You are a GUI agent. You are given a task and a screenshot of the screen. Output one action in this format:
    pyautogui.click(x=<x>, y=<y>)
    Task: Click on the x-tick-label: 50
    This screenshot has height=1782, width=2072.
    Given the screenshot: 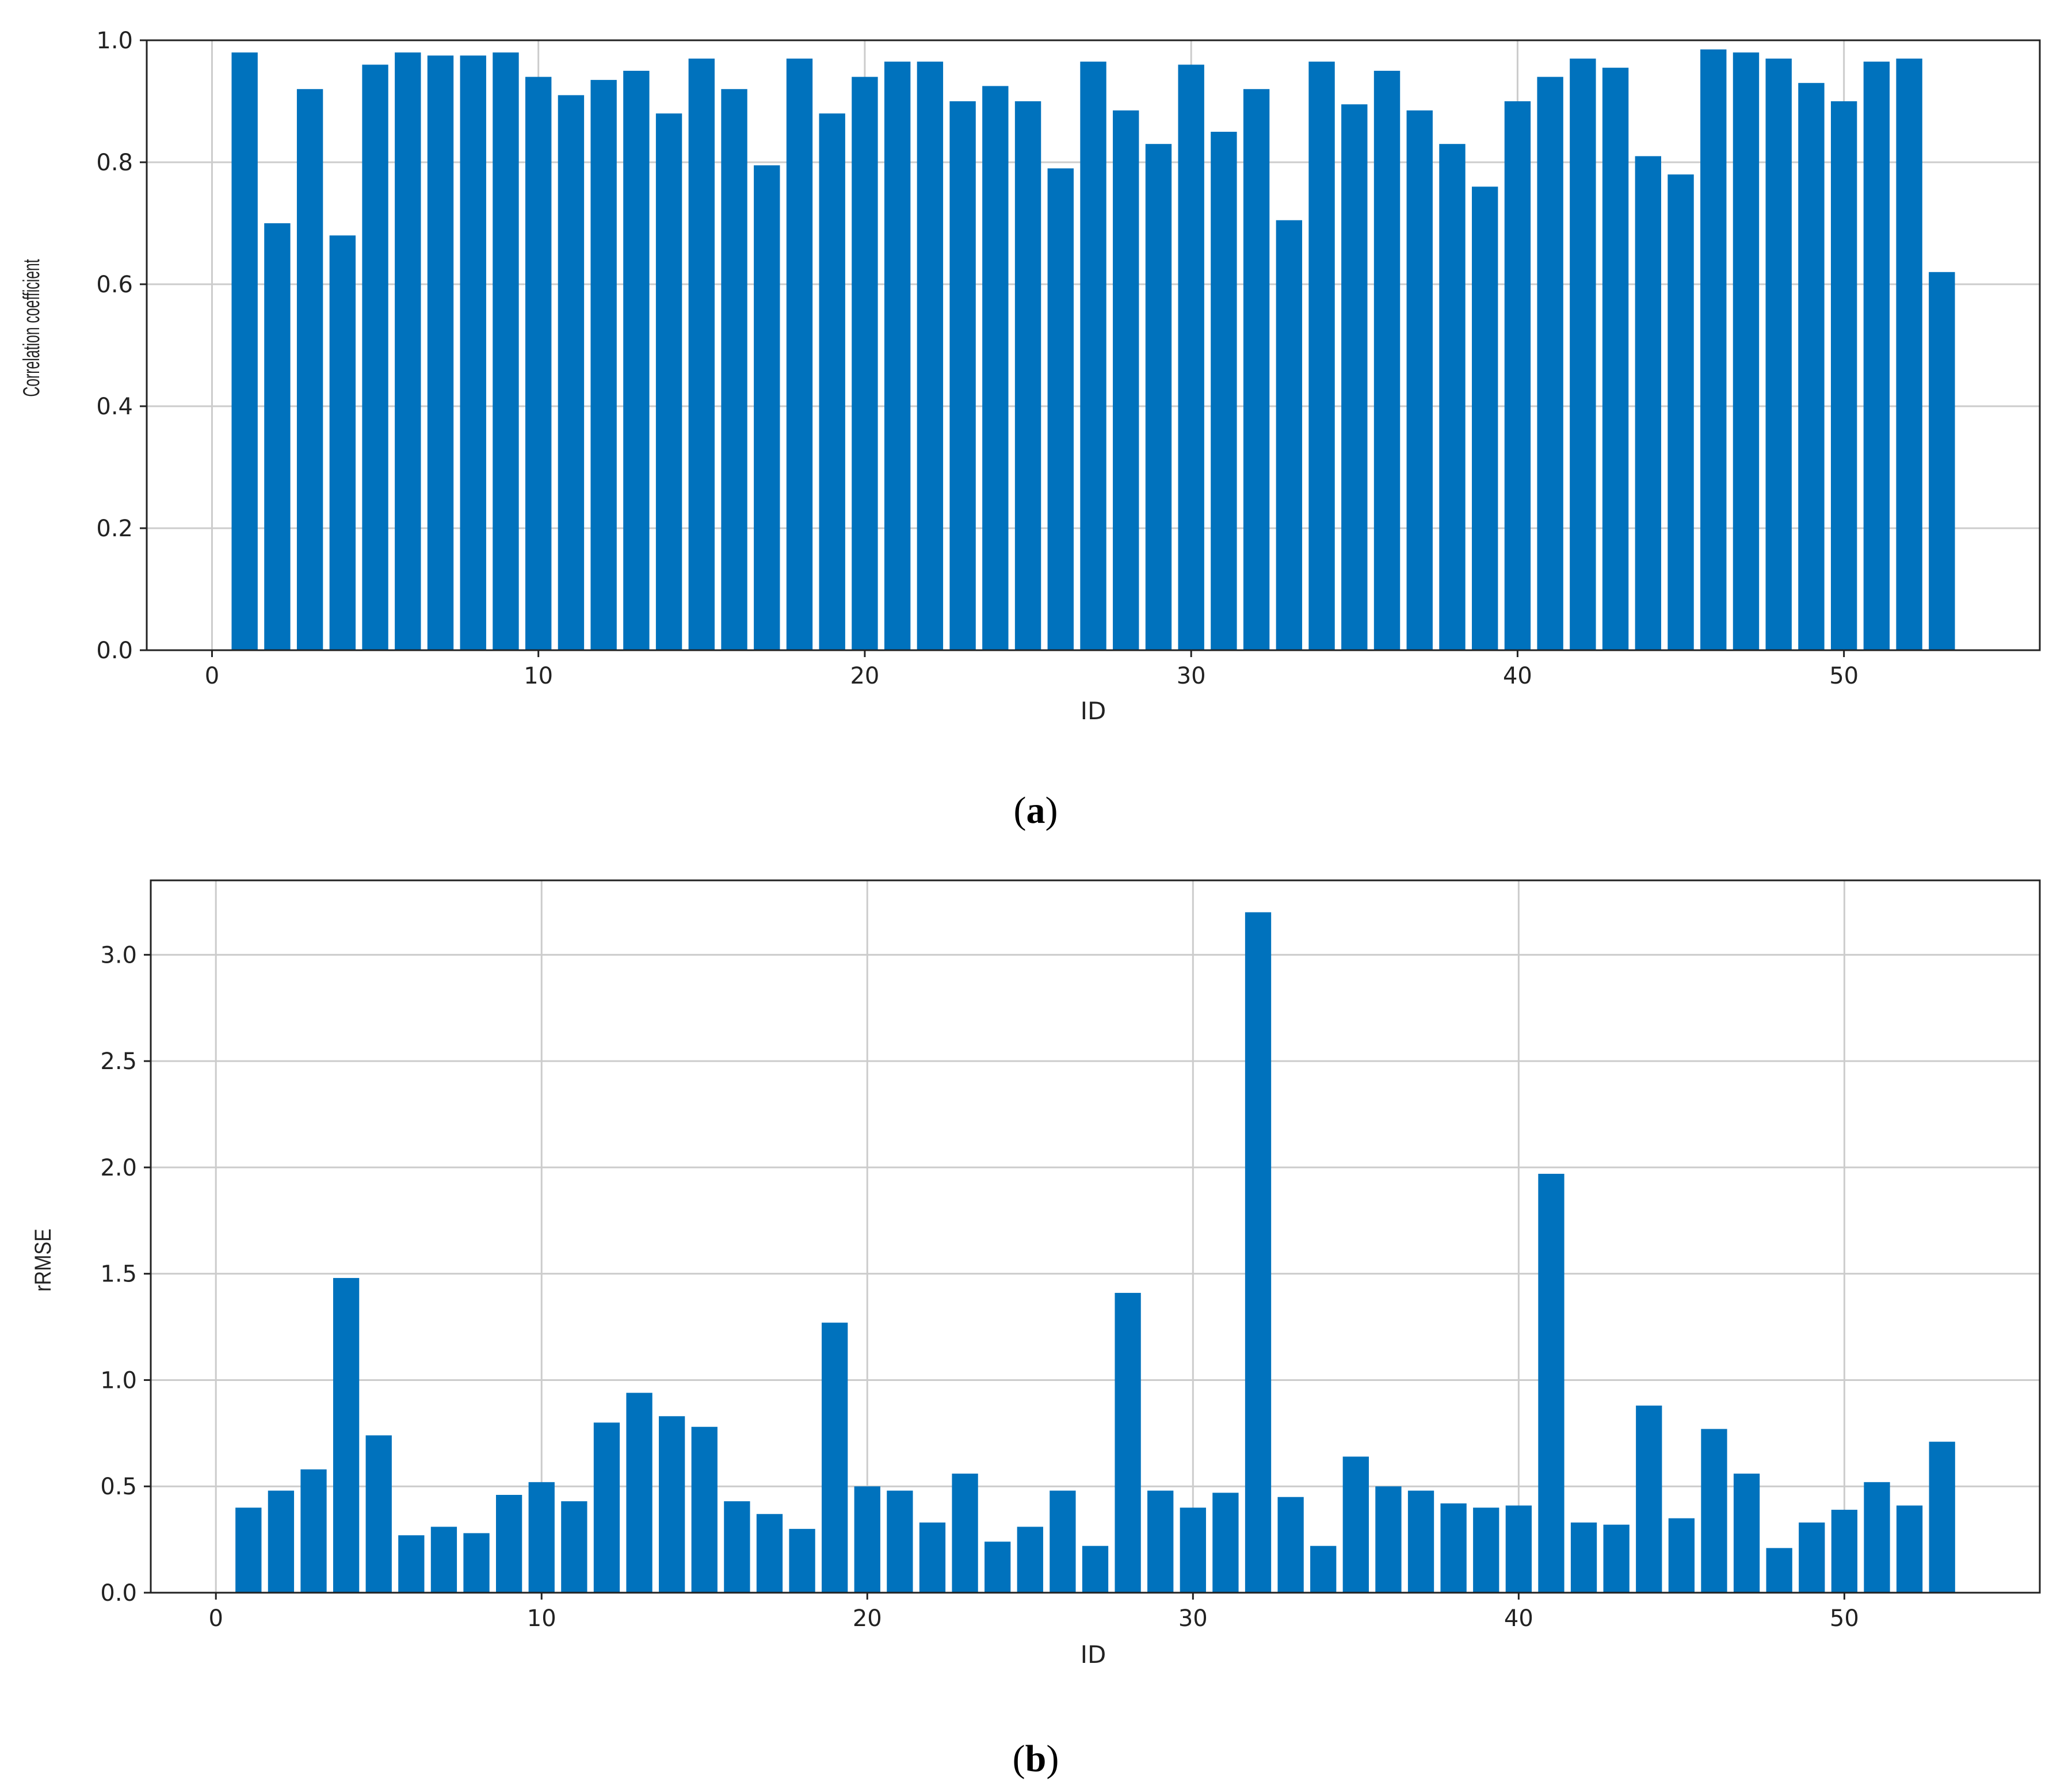 What is the action you would take?
    pyautogui.click(x=1845, y=1618)
    